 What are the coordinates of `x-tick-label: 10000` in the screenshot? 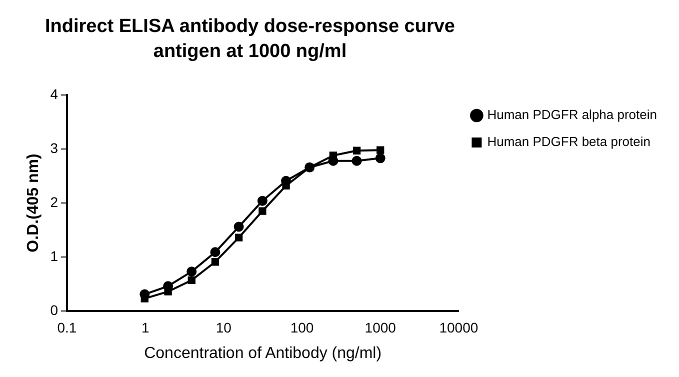 It's located at (458, 327).